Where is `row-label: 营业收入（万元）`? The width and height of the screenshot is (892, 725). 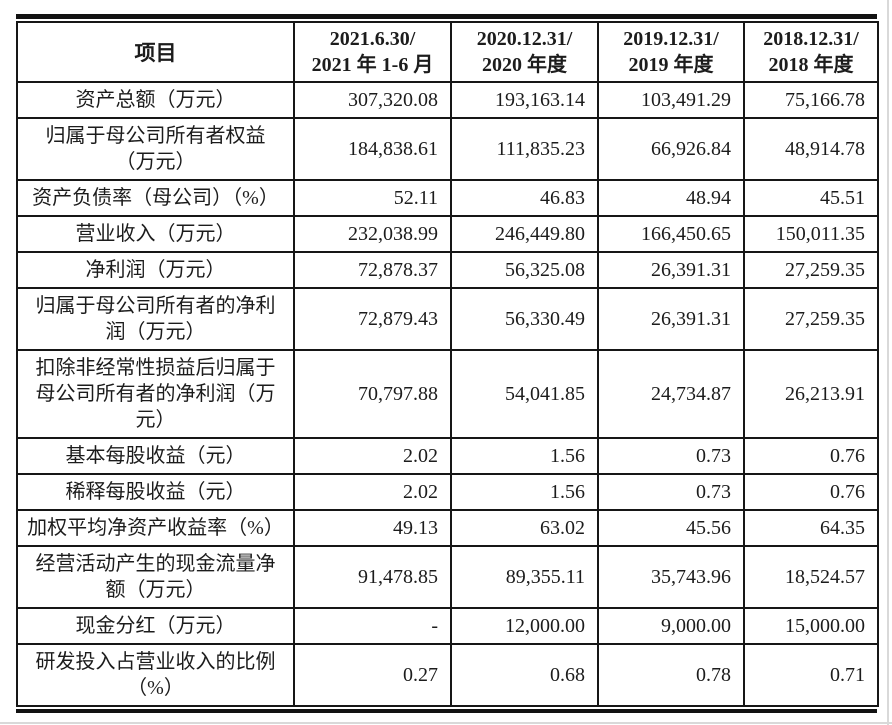 row-label: 营业收入（万元） is located at coordinates (155, 234).